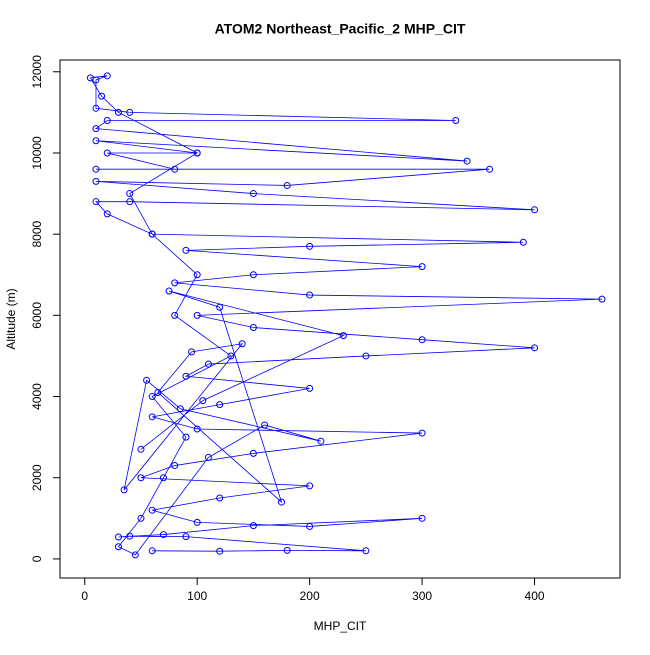 This screenshot has width=650, height=655. Describe the element at coordinates (310, 596) in the screenshot. I see `x-tick-label: 200` at that location.